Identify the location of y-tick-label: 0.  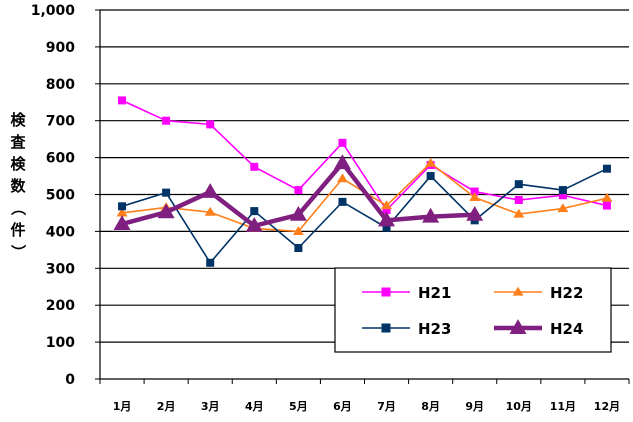
(70, 380).